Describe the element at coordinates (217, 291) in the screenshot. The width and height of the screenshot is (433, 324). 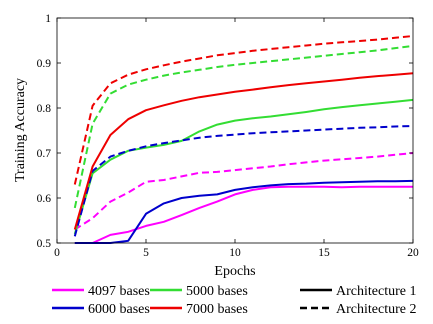
I see `legend-label: 5000 bases` at that location.